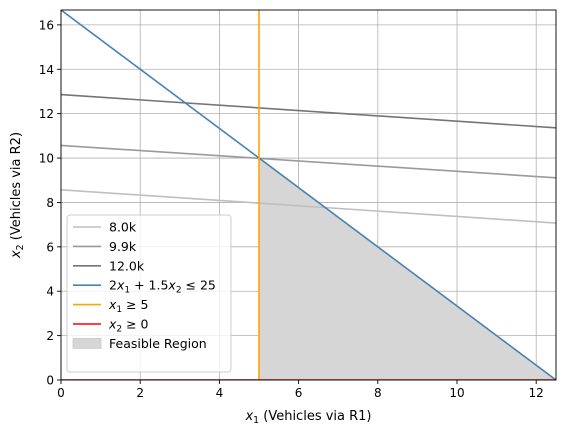  I want to click on y-axis-label: x2 (Vehicles via R2), so click(17, 195).